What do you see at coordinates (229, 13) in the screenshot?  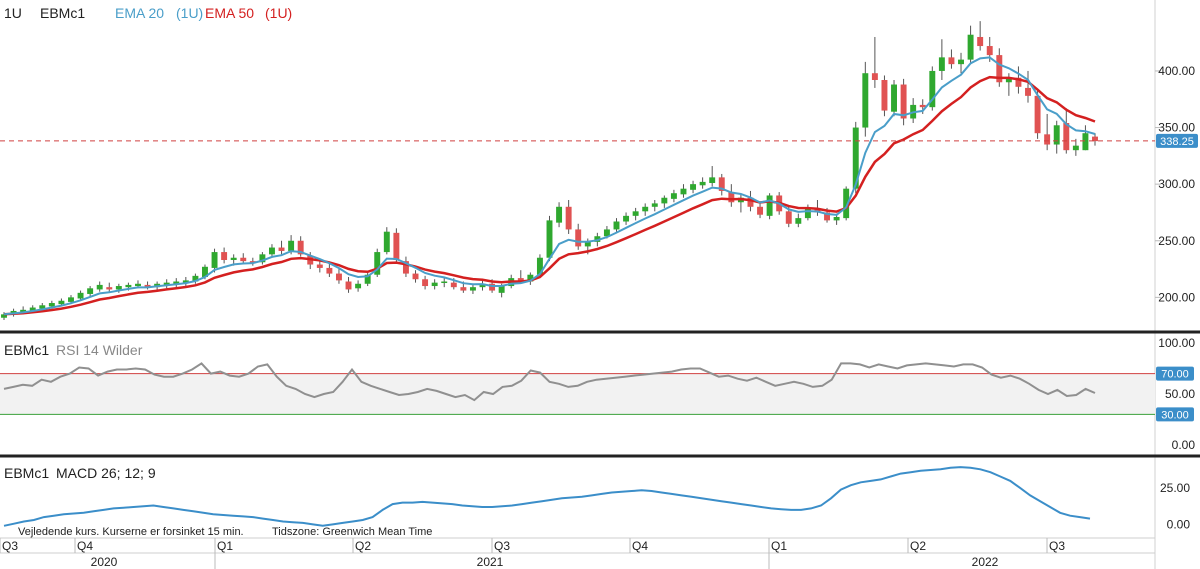 I see `ema50-label: EMA 50` at bounding box center [229, 13].